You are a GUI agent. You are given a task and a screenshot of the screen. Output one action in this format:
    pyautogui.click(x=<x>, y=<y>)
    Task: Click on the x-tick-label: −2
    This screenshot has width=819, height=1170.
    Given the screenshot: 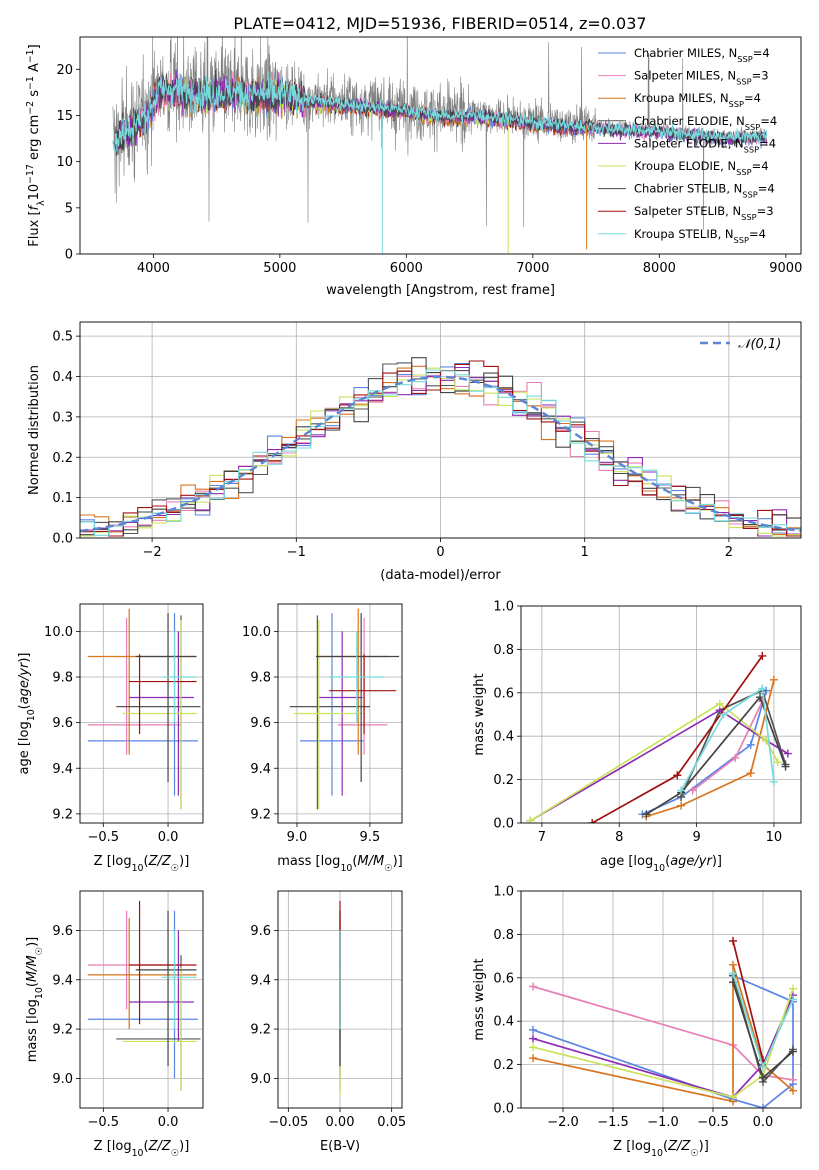 What is the action you would take?
    pyautogui.click(x=152, y=552)
    